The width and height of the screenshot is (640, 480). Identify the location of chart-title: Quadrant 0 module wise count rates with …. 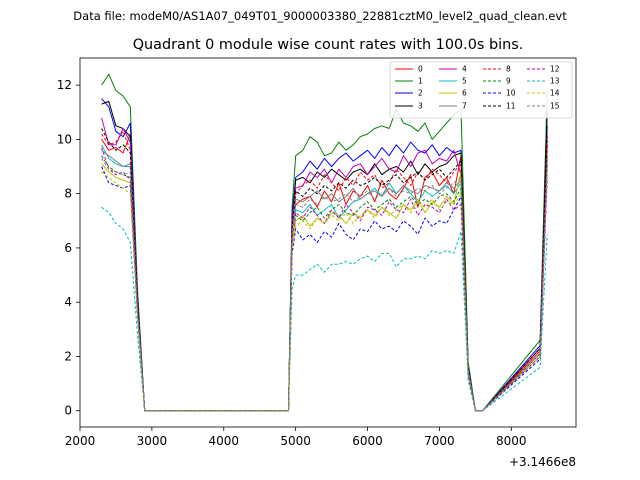
(328, 45).